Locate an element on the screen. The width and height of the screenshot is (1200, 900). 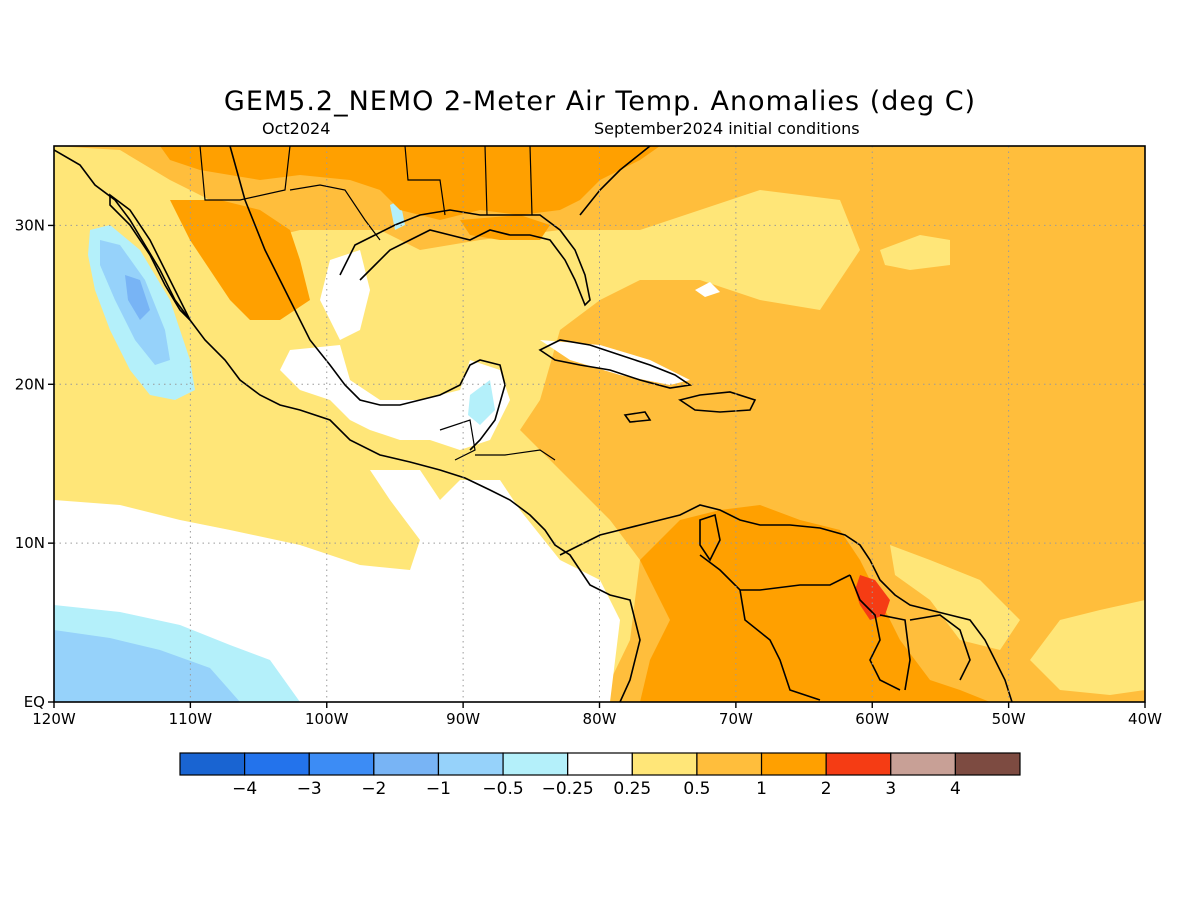
lon-tick-label: 60W is located at coordinates (872, 719).